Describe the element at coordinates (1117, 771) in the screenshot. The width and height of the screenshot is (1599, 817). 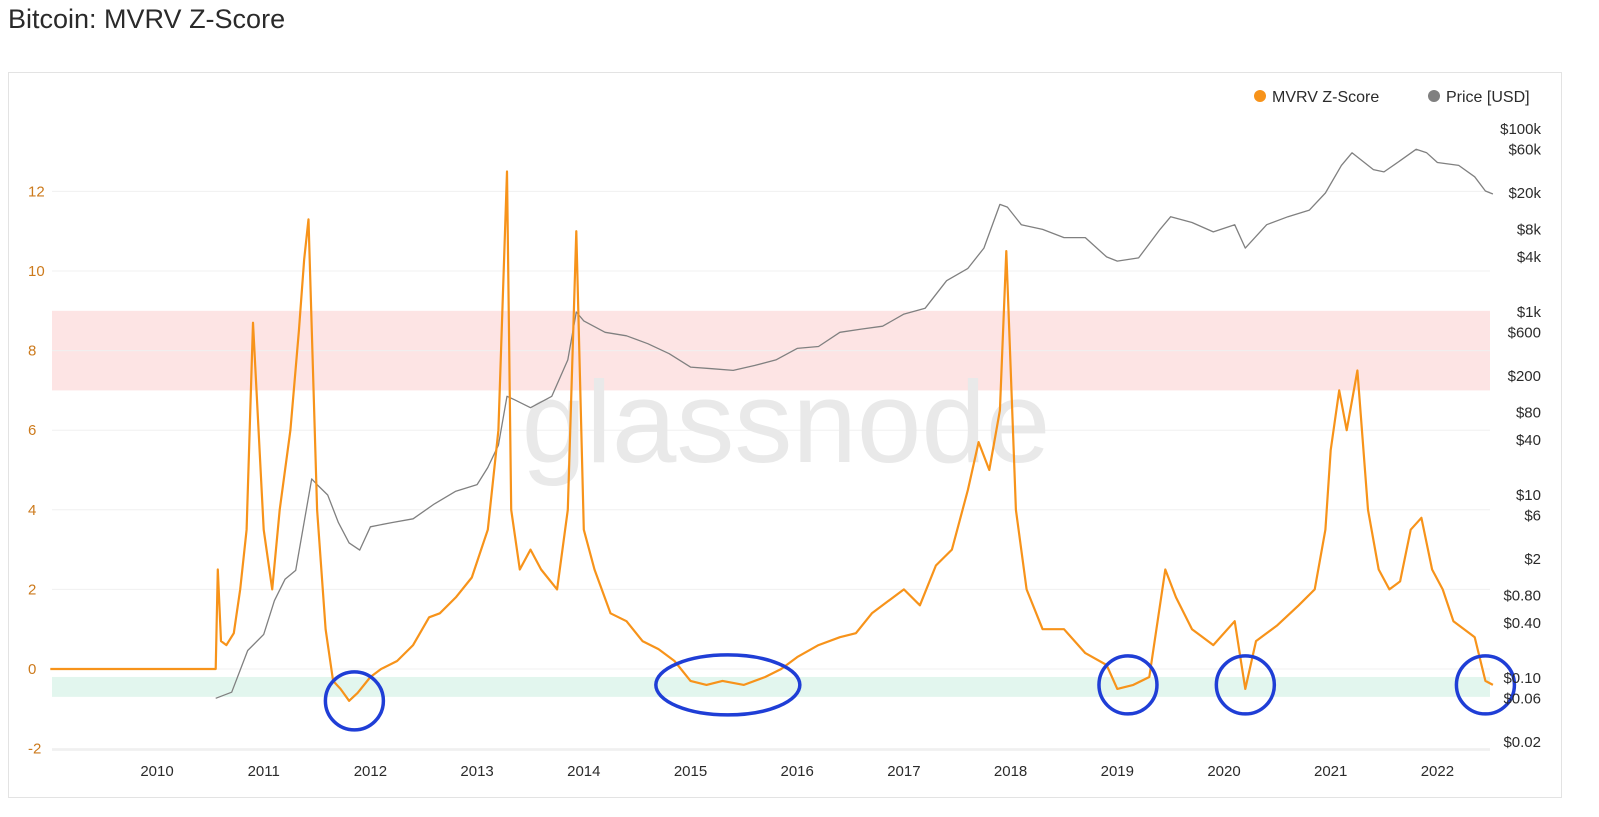
I see `x-tick: 2019` at that location.